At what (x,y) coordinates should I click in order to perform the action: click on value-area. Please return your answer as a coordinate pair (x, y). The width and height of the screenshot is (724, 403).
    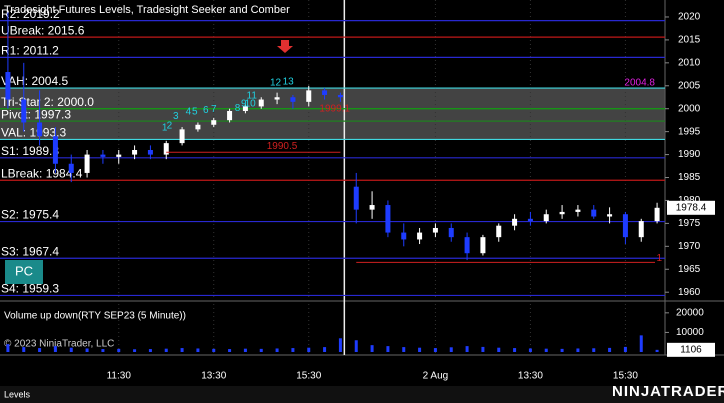
    Looking at the image, I should click on (332, 114).